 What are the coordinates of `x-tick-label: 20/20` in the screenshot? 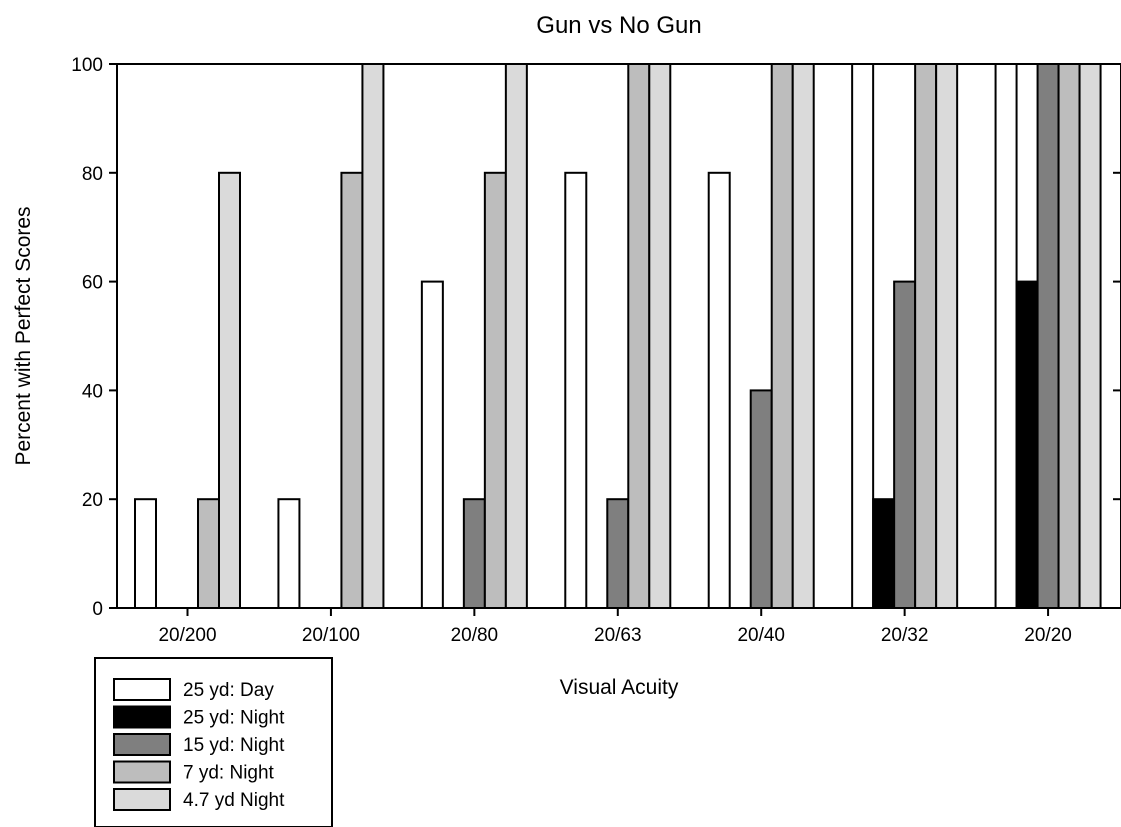 It's located at (1048, 635).